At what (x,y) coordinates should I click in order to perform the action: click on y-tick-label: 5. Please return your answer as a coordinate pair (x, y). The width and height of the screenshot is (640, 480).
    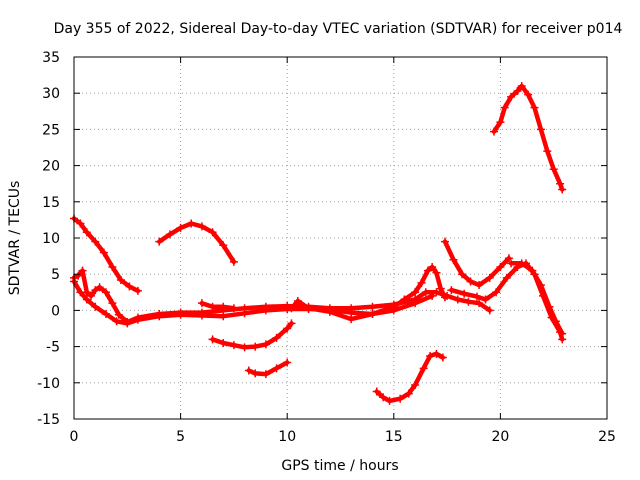
    Looking at the image, I should click on (55, 275).